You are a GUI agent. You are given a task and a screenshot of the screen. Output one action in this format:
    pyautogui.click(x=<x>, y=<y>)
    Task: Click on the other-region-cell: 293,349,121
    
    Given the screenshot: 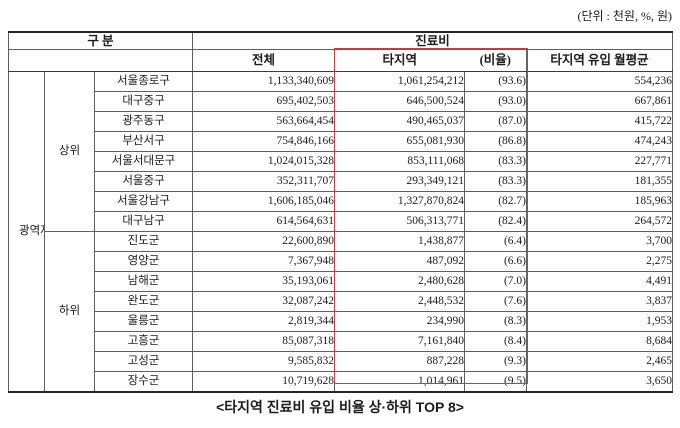 What is the action you would take?
    pyautogui.click(x=399, y=181)
    